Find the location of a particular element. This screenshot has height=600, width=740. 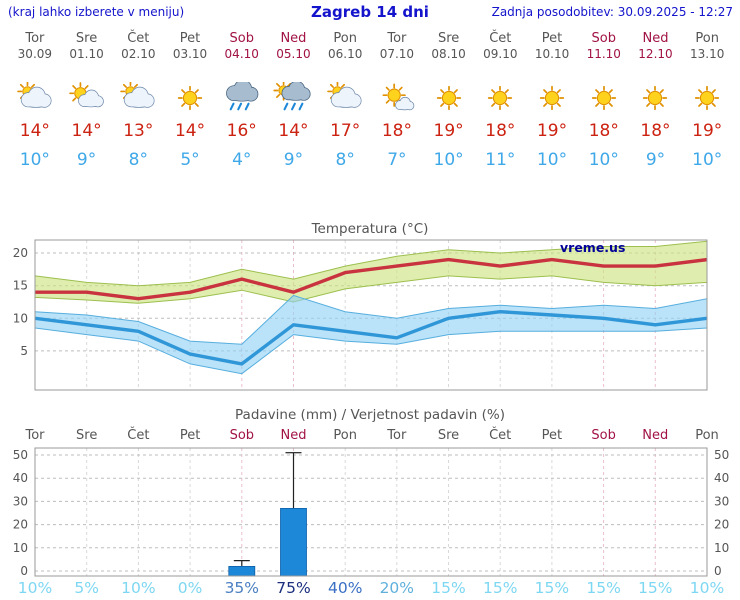

watermark-link: vreme.us is located at coordinates (592, 247).